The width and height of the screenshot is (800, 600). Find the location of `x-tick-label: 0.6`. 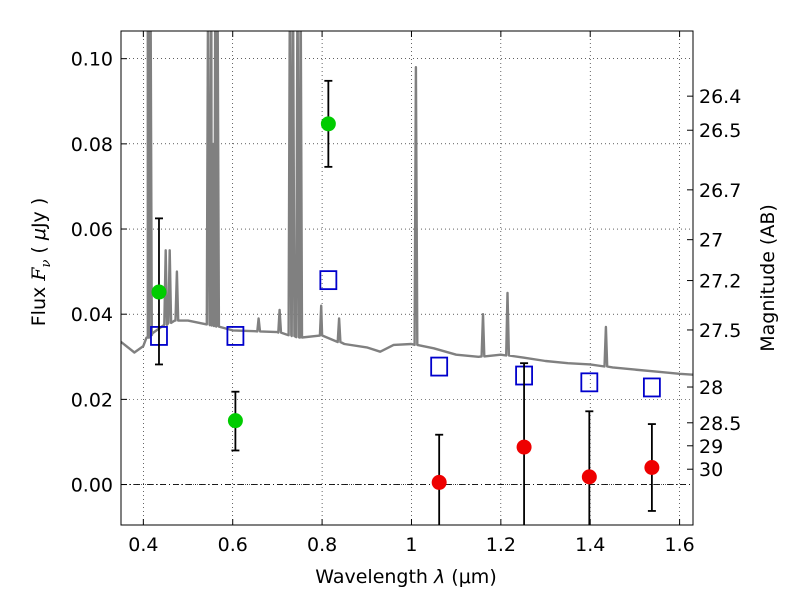

x-tick-label: 0.6 is located at coordinates (233, 545).